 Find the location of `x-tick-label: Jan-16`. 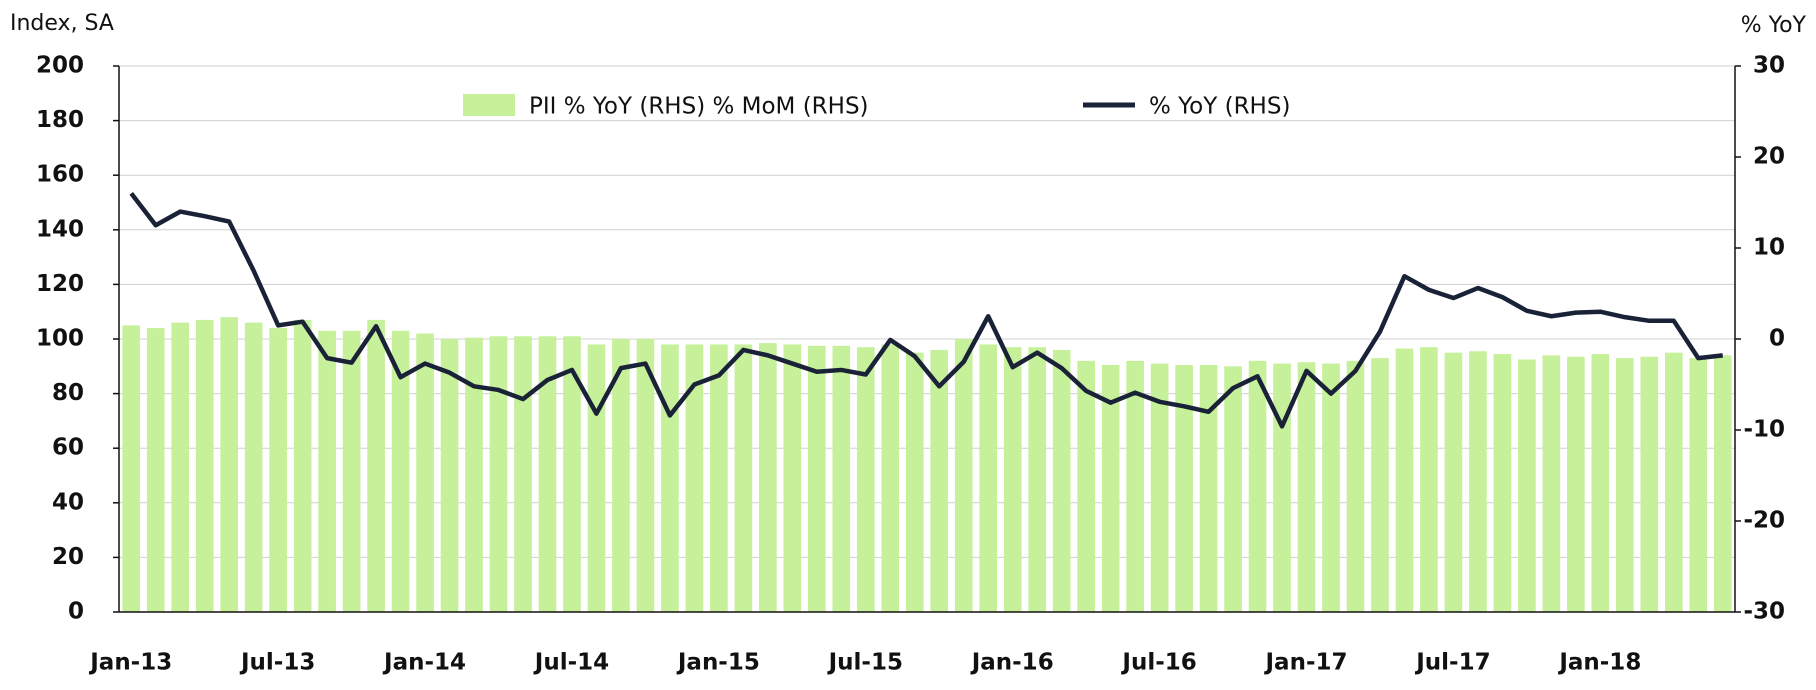

x-tick-label: Jan-16 is located at coordinates (1012, 663).